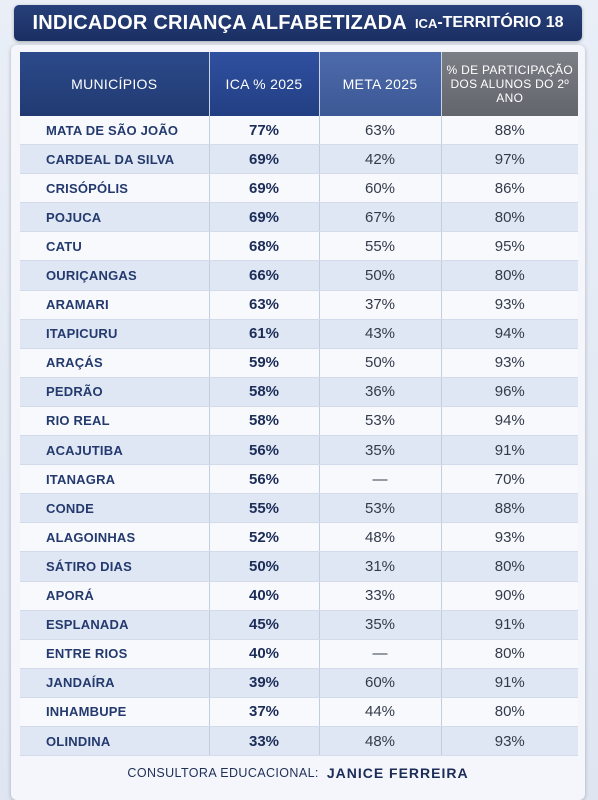  I want to click on ica-cell: 63%, so click(264, 305).